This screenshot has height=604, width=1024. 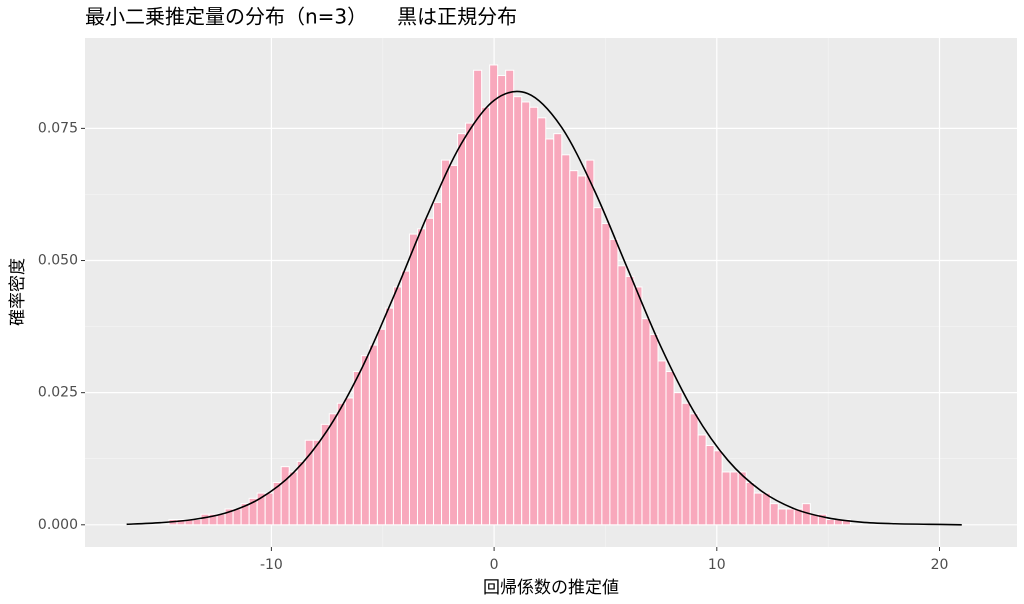 What do you see at coordinates (58, 261) in the screenshot?
I see `y-tick-label: 0.050` at bounding box center [58, 261].